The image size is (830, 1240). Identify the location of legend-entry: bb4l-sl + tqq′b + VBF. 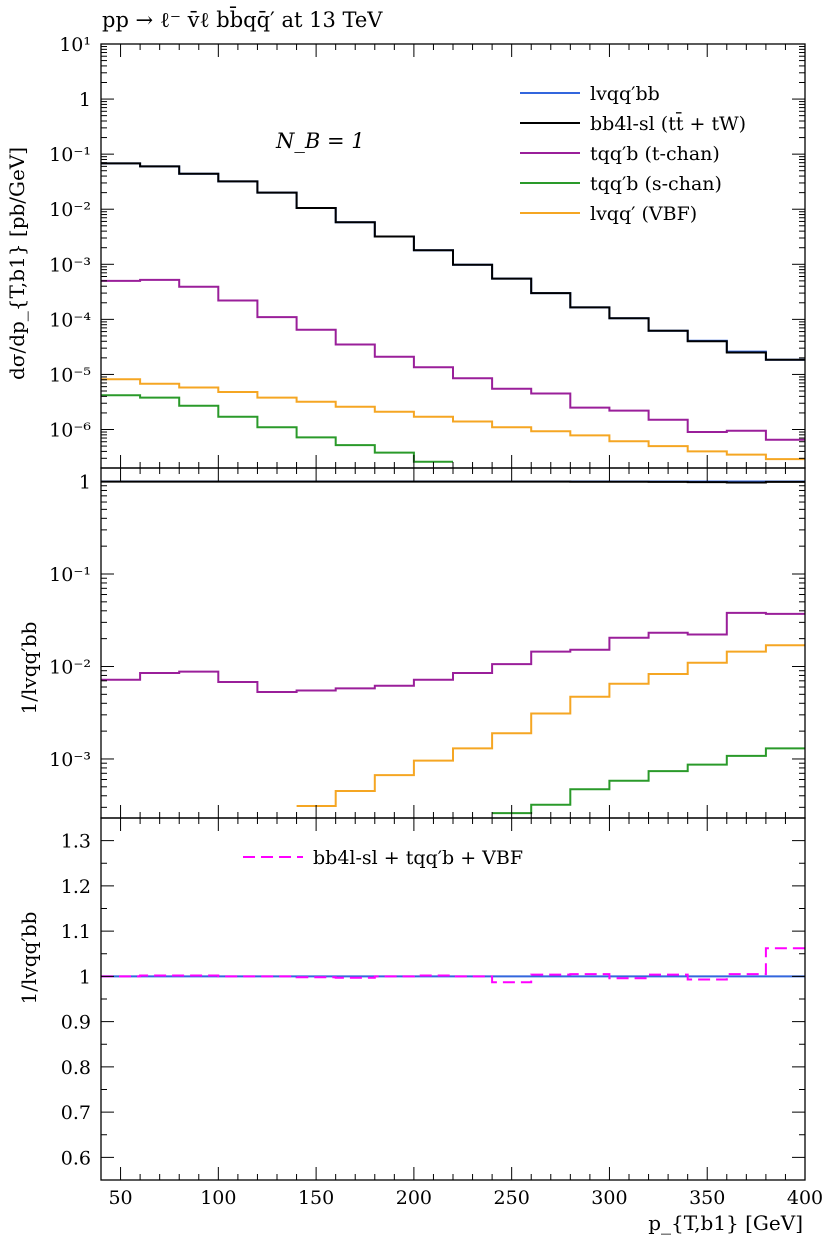
(418, 858).